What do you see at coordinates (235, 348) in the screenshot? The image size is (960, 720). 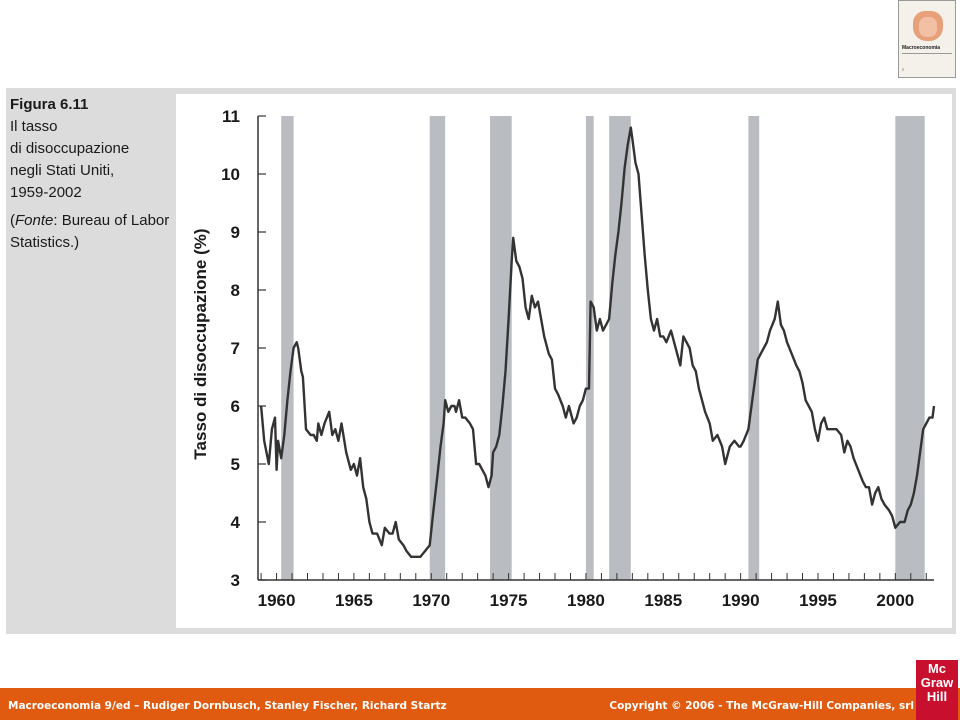 I see `y-tick-label: 7` at bounding box center [235, 348].